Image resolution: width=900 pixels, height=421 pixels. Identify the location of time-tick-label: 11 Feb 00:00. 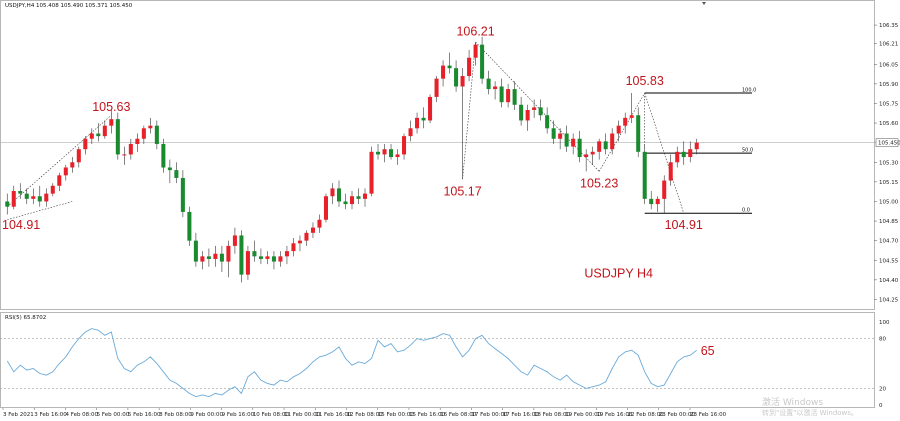
(302, 415).